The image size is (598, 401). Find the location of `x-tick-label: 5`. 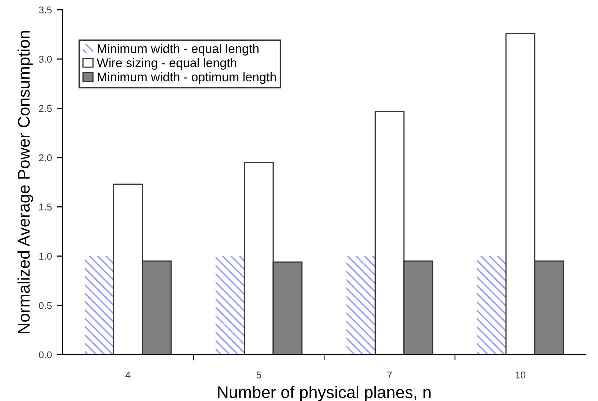

x-tick-label: 5 is located at coordinates (259, 375).